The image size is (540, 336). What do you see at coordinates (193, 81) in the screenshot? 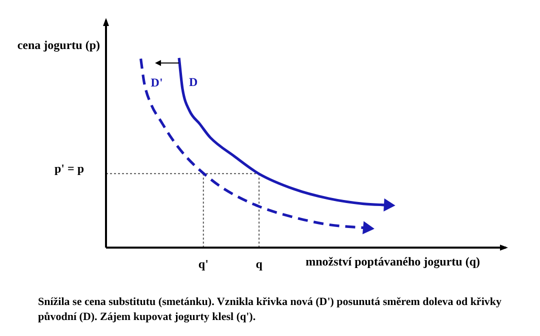
I see `series-label: D` at bounding box center [193, 81].